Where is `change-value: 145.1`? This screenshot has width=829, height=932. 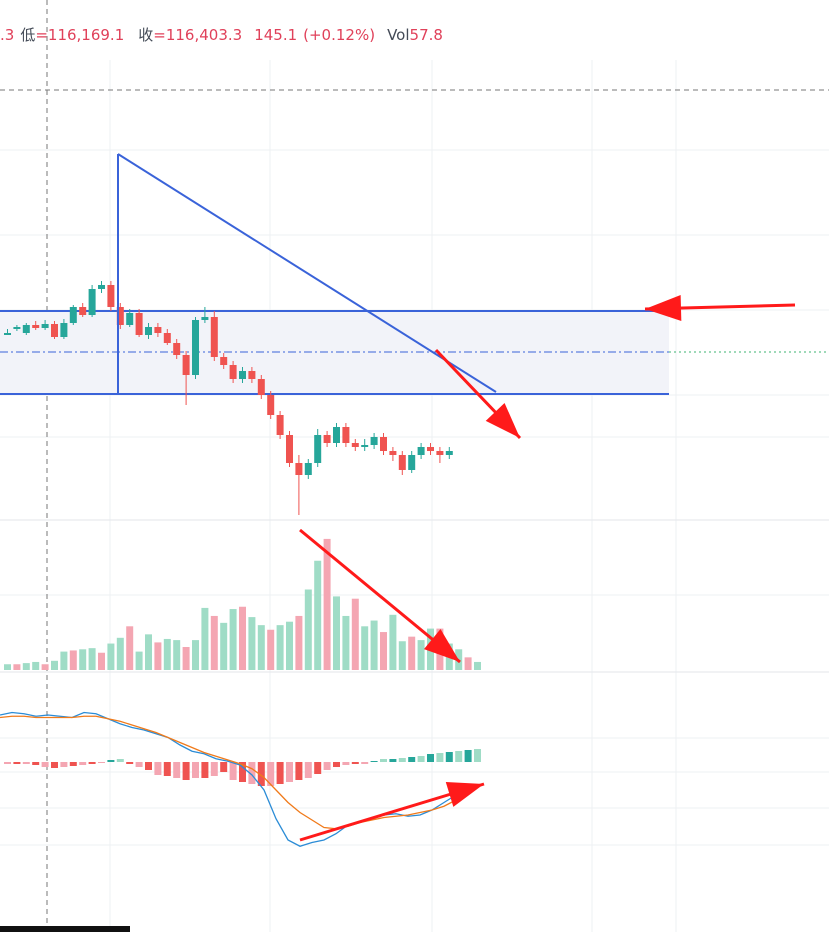 change-value: 145.1 is located at coordinates (276, 35).